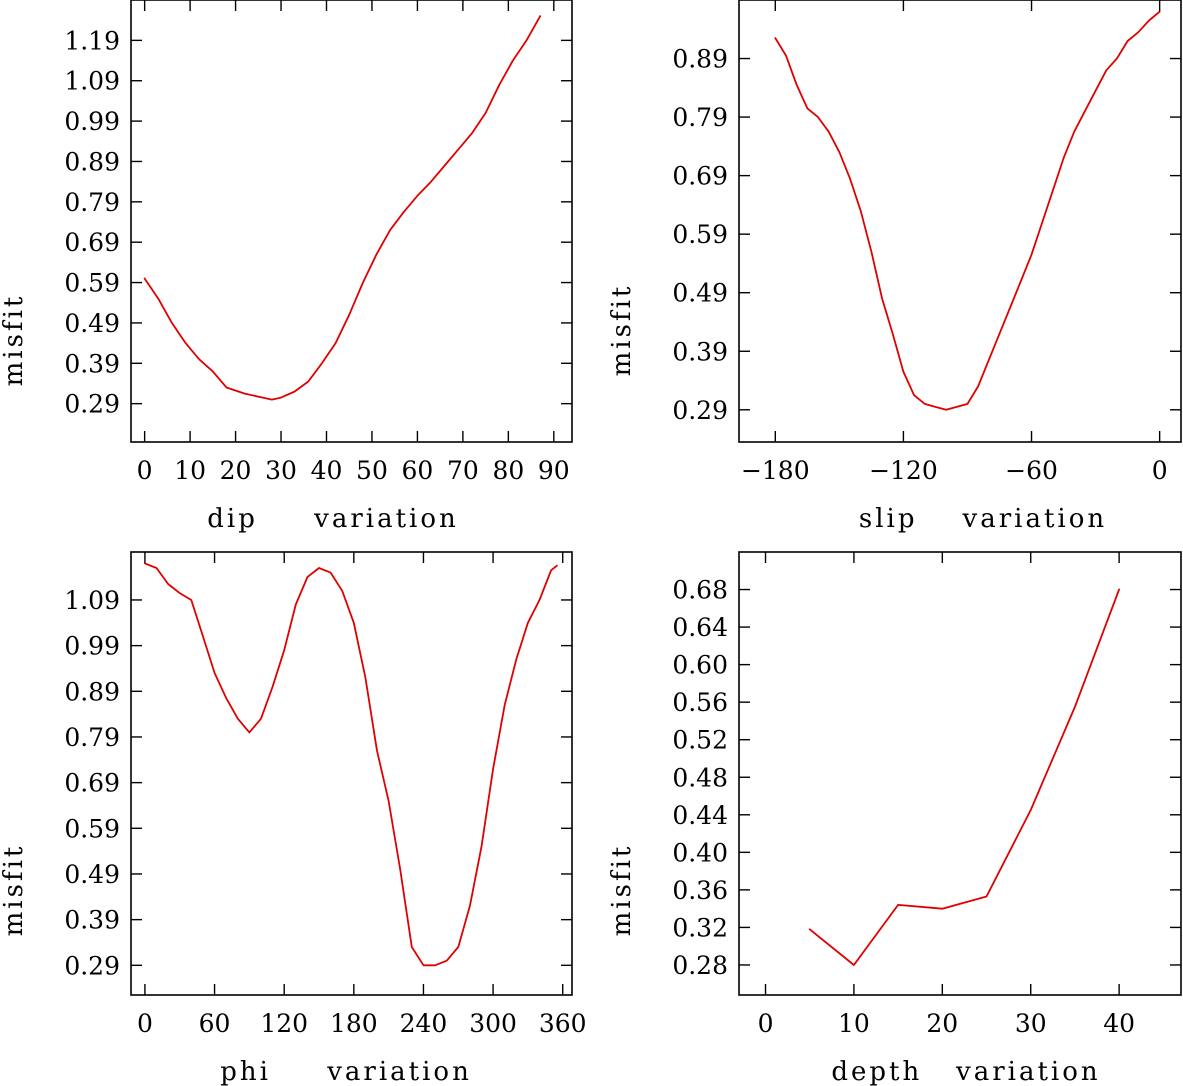 The width and height of the screenshot is (1183, 1086). What do you see at coordinates (92, 121) in the screenshot?
I see `dip-y-tick-label: 0.99` at bounding box center [92, 121].